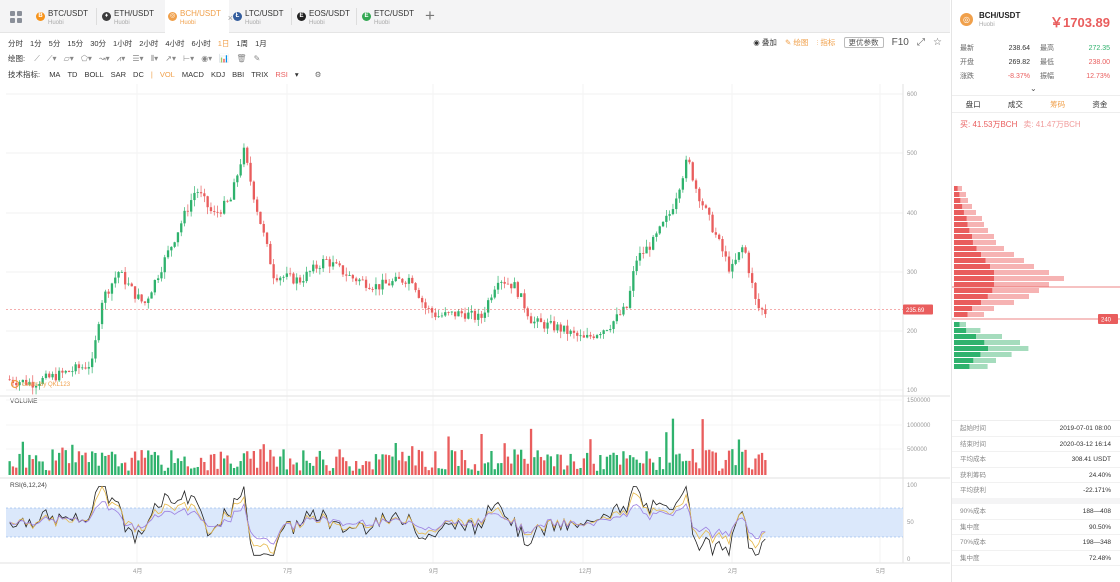  What do you see at coordinates (765, 42) in the screenshot?
I see `overlay-button: ◉ 叠加` at bounding box center [765, 42].